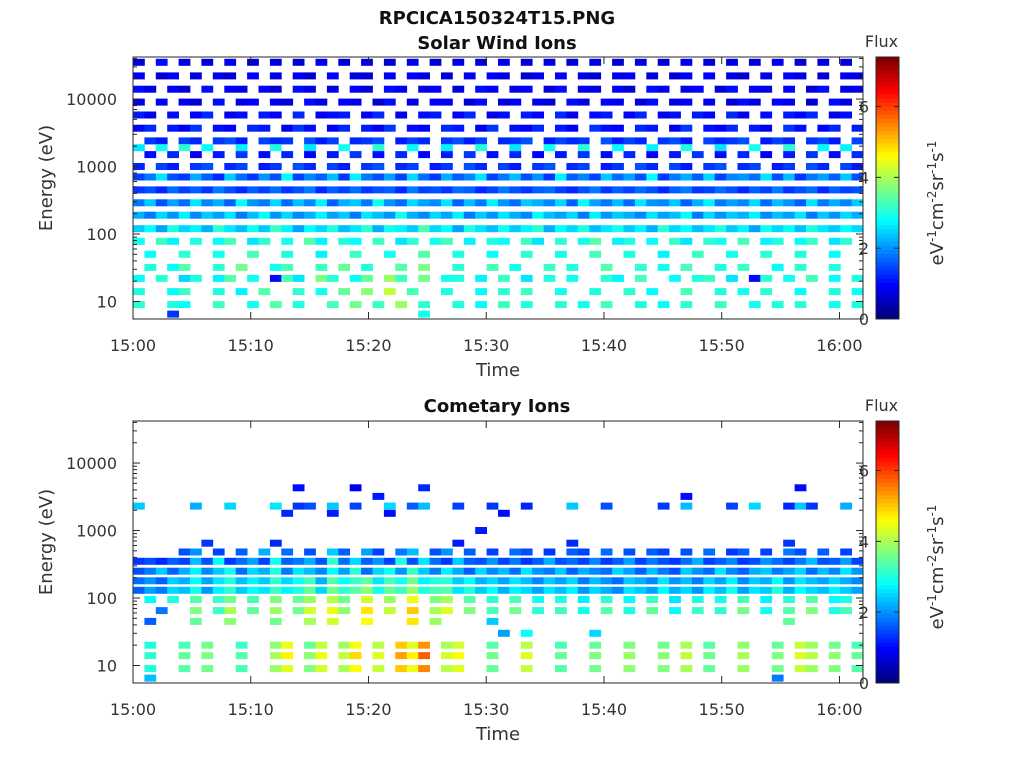  I want to click on colorbar-tick-label: 0, so click(864, 683).